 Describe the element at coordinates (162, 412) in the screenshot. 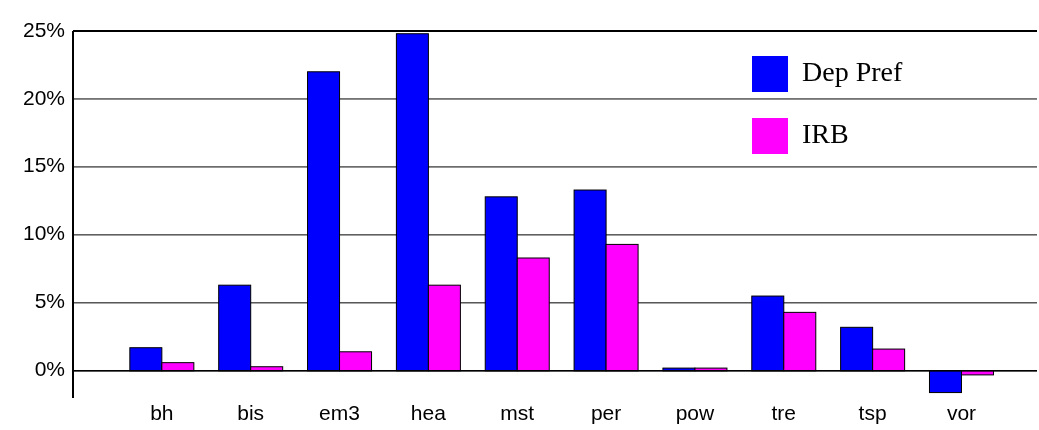

I see `x-tick-label: bh` at that location.